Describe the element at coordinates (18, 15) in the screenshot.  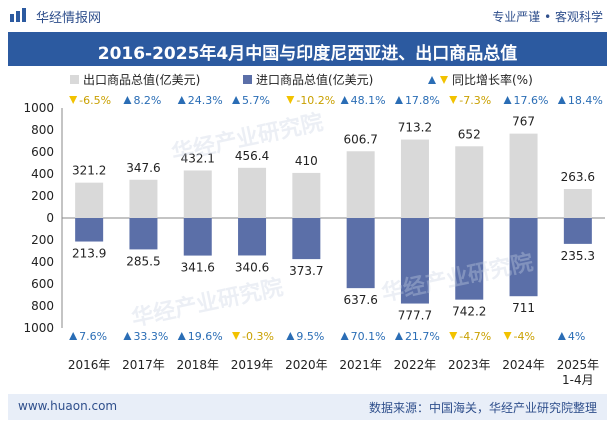
I see `brand-logo-icon` at that location.